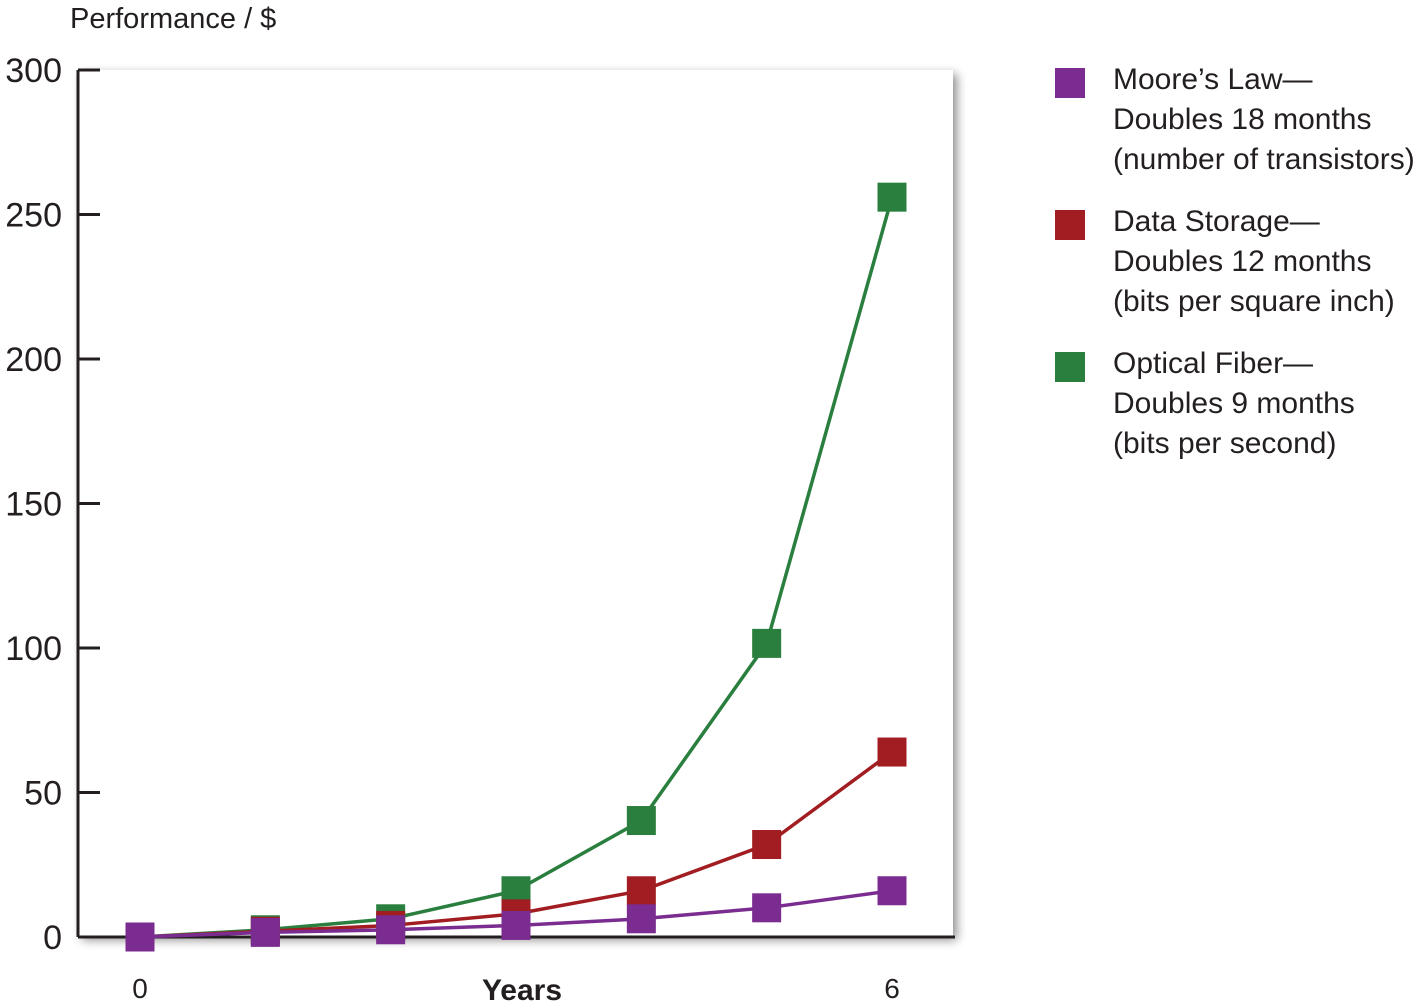  Describe the element at coordinates (522, 990) in the screenshot. I see `x-axis-label: Years` at that location.